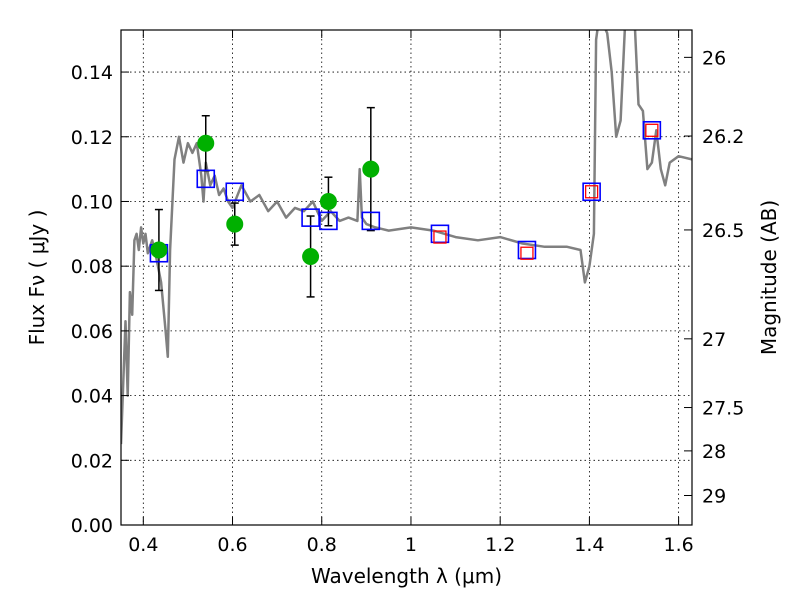  Describe the element at coordinates (92, 526) in the screenshot. I see `y-tick-label: 0.00` at that location.